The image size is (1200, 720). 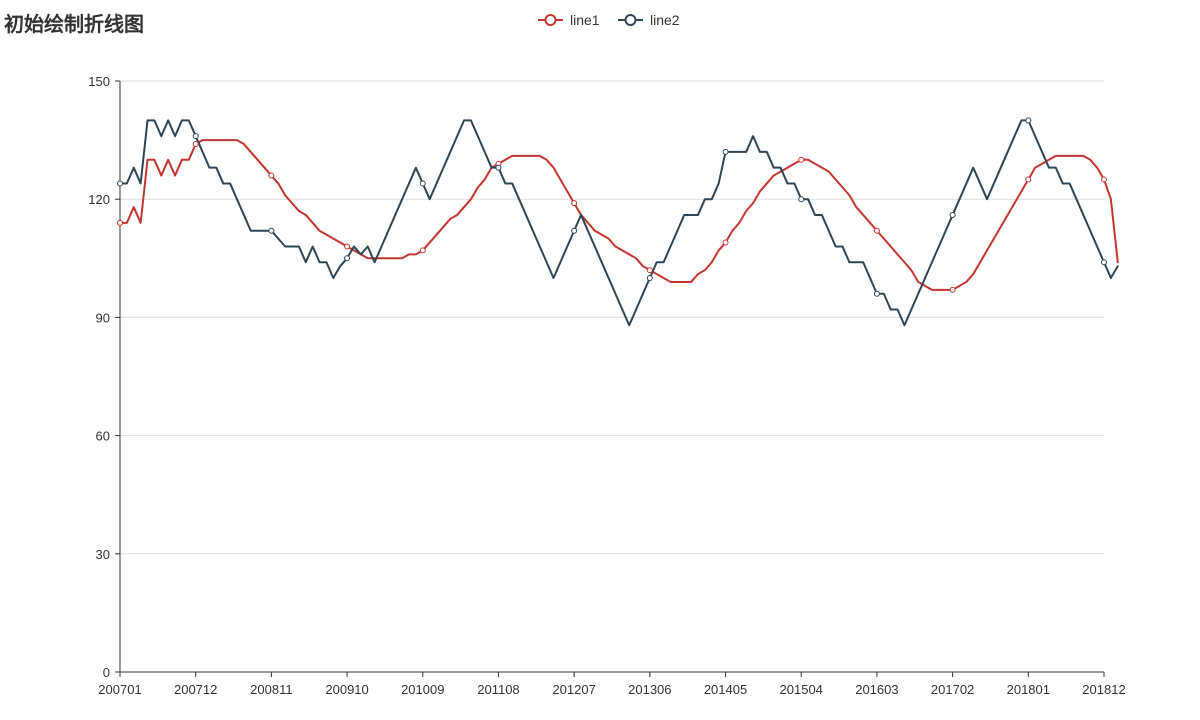 I want to click on legend-label-line2: line2, so click(x=665, y=20).